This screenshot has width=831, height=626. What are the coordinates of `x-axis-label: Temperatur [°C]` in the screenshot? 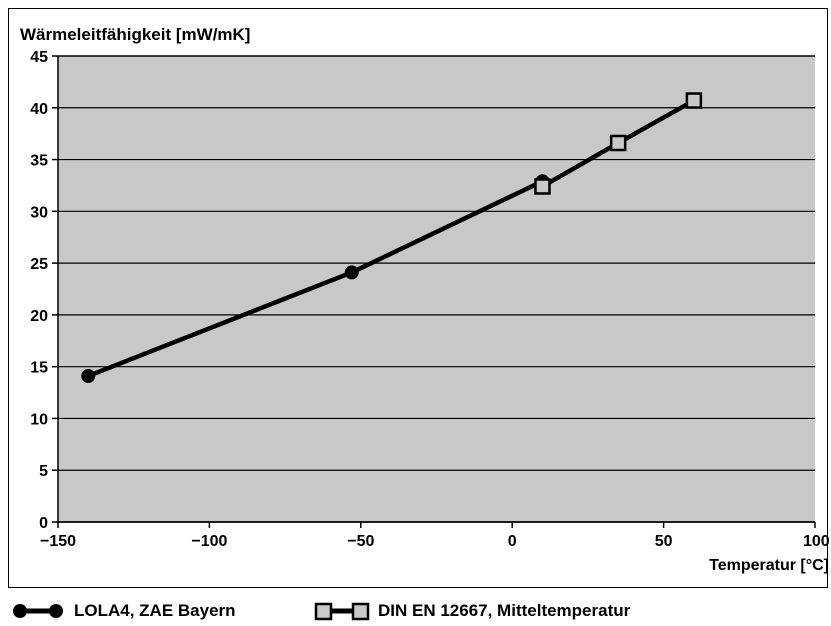 It's located at (769, 565).